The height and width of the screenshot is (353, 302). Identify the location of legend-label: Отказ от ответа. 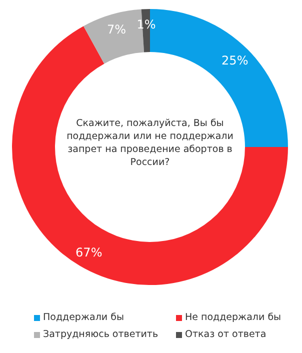
(225, 334).